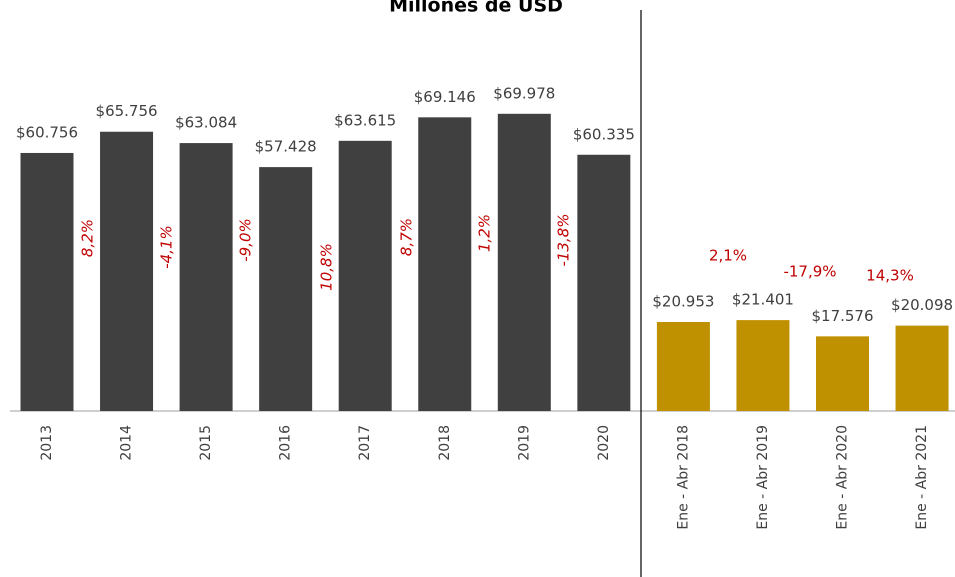  What do you see at coordinates (683, 477) in the screenshot?
I see `x-tick-label: Ene - Abr 2018` at bounding box center [683, 477].